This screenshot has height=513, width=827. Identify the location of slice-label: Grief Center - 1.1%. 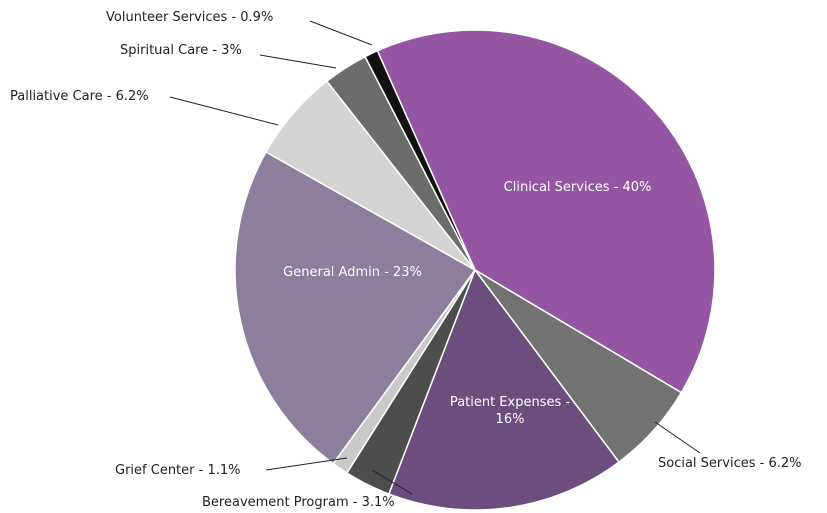
(178, 470).